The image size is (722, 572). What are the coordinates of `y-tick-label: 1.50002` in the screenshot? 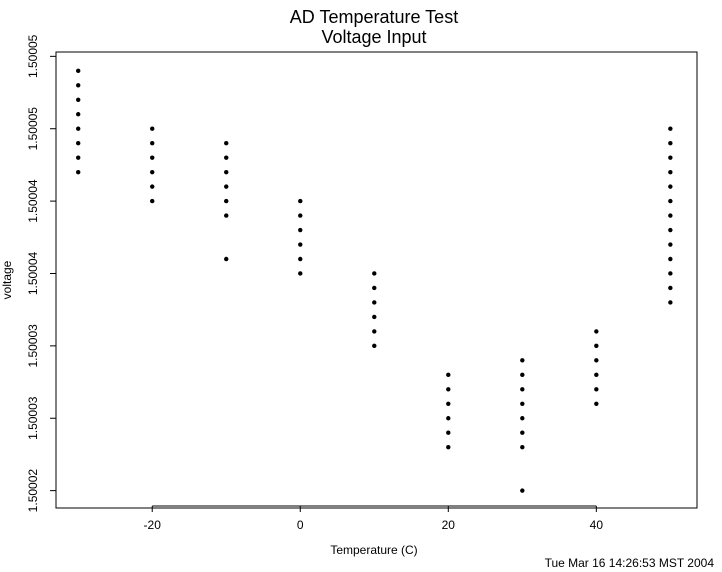 It's located at (33, 491).